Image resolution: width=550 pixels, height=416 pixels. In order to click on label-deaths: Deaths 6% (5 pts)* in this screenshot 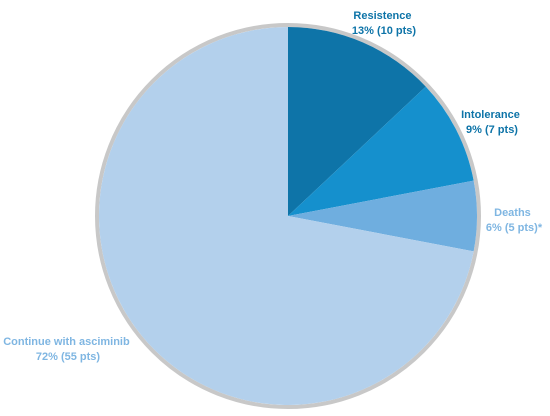, I will do `click(514, 220)`.